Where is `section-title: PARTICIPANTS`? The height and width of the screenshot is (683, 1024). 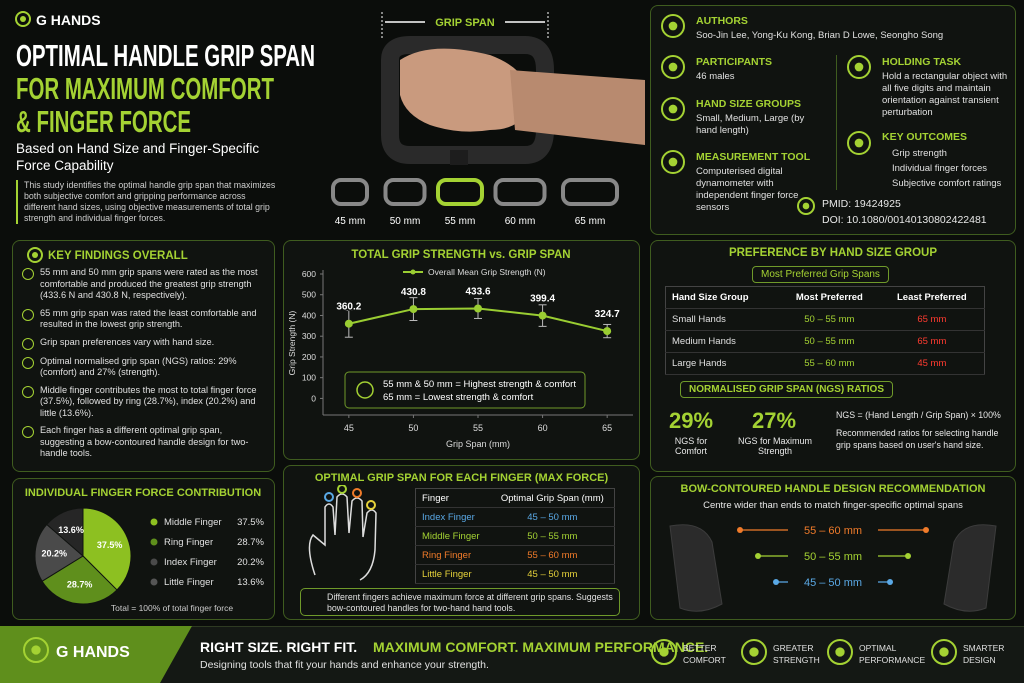 section-title: PARTICIPANTS is located at coordinates (734, 62).